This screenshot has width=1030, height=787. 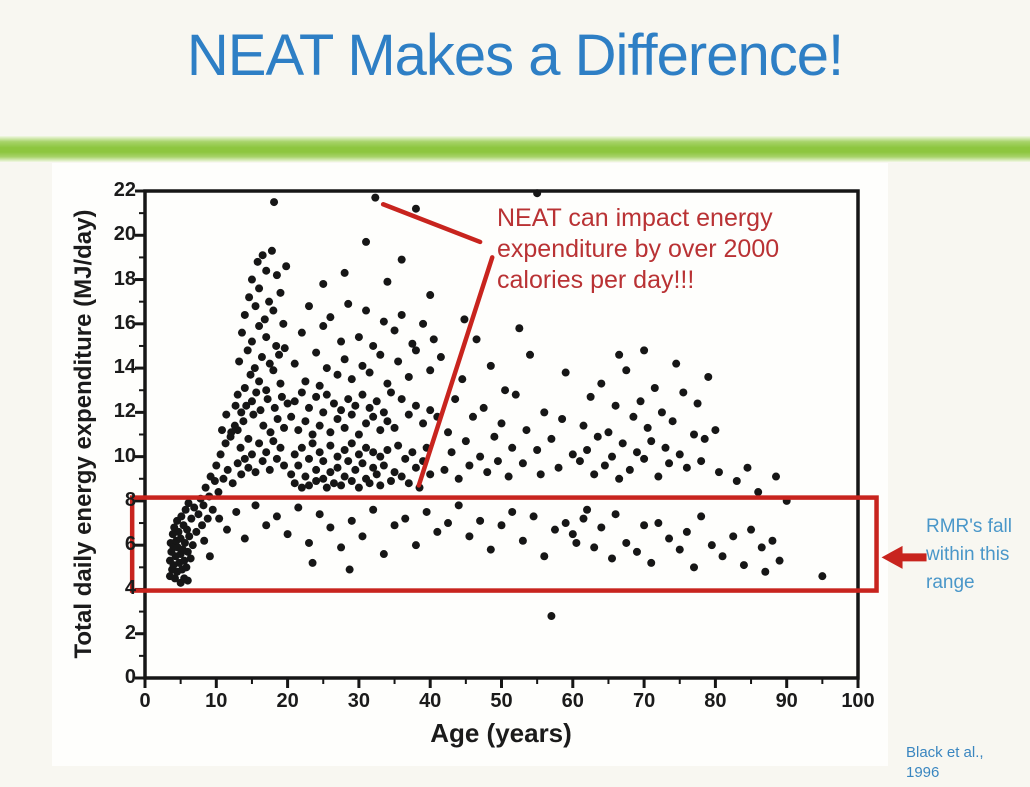 What do you see at coordinates (969, 554) in the screenshot?
I see `rmr-annotation-text: RMR's fall within this range` at bounding box center [969, 554].